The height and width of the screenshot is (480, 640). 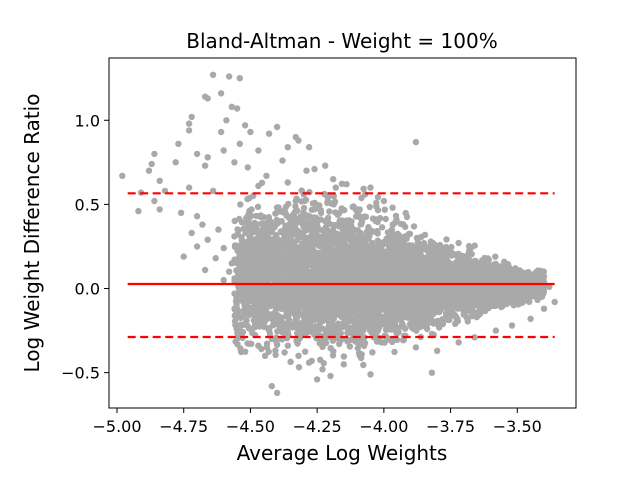 What do you see at coordinates (341, 41) in the screenshot?
I see `chart-title: Bland-Altman - Weight = 100%` at bounding box center [341, 41].